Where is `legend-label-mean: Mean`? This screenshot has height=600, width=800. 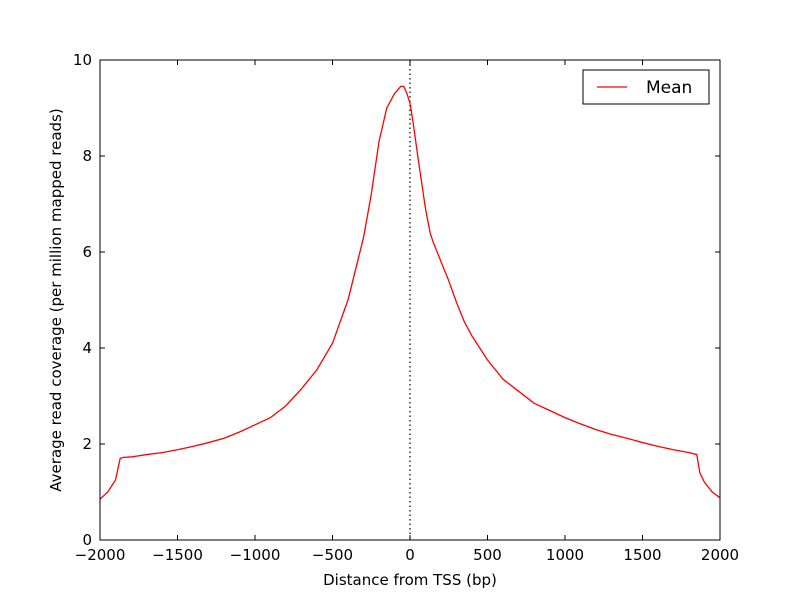 legend-label-mean: Mean is located at coordinates (669, 88).